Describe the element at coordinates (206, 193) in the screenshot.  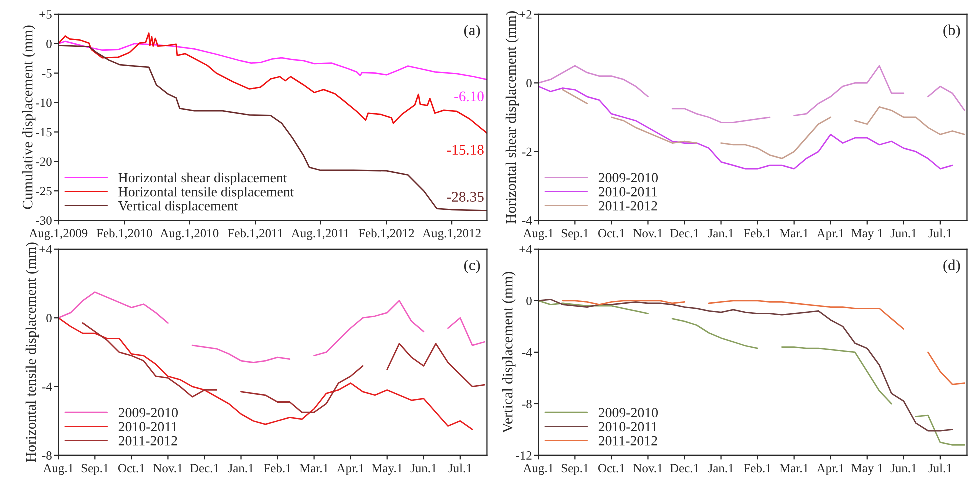
I see `legend-label: Horizontal tensile displacement` at that location.